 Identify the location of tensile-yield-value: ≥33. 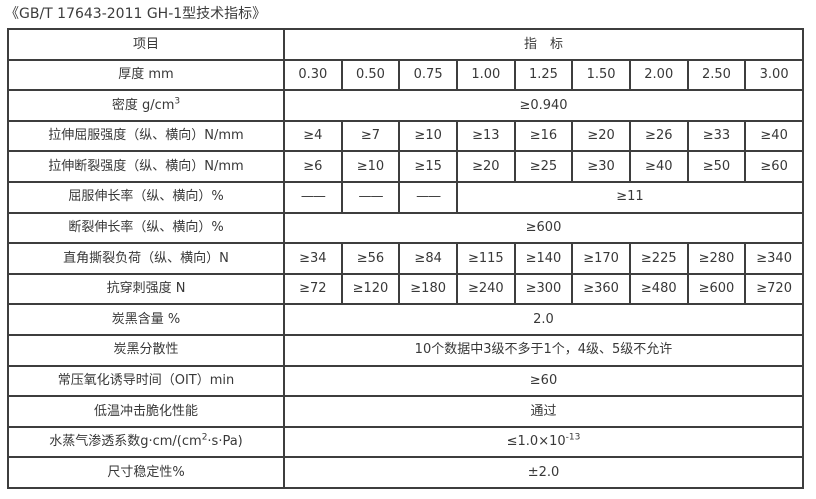
(716, 136).